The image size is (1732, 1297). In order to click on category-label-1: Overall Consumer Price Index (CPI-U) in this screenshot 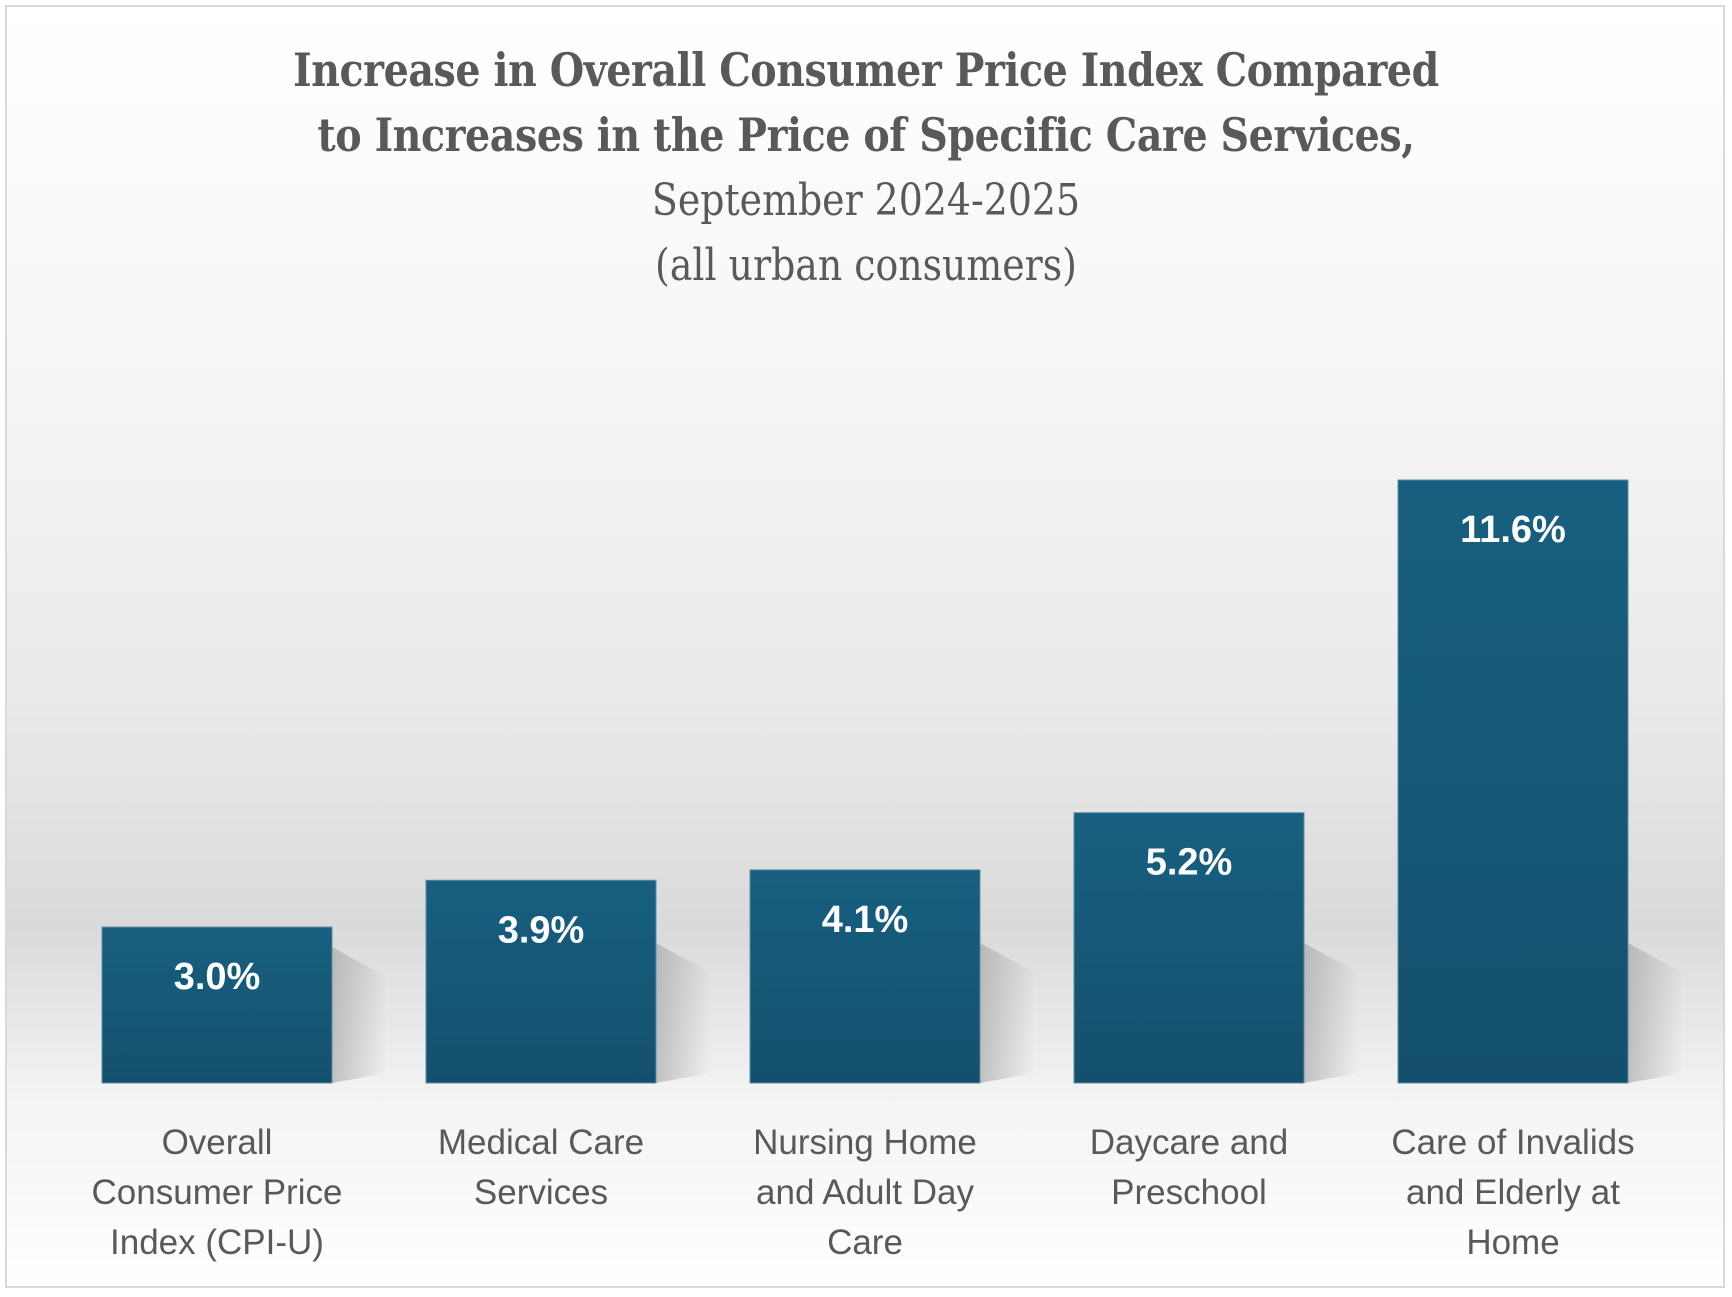, I will do `click(217, 1193)`.